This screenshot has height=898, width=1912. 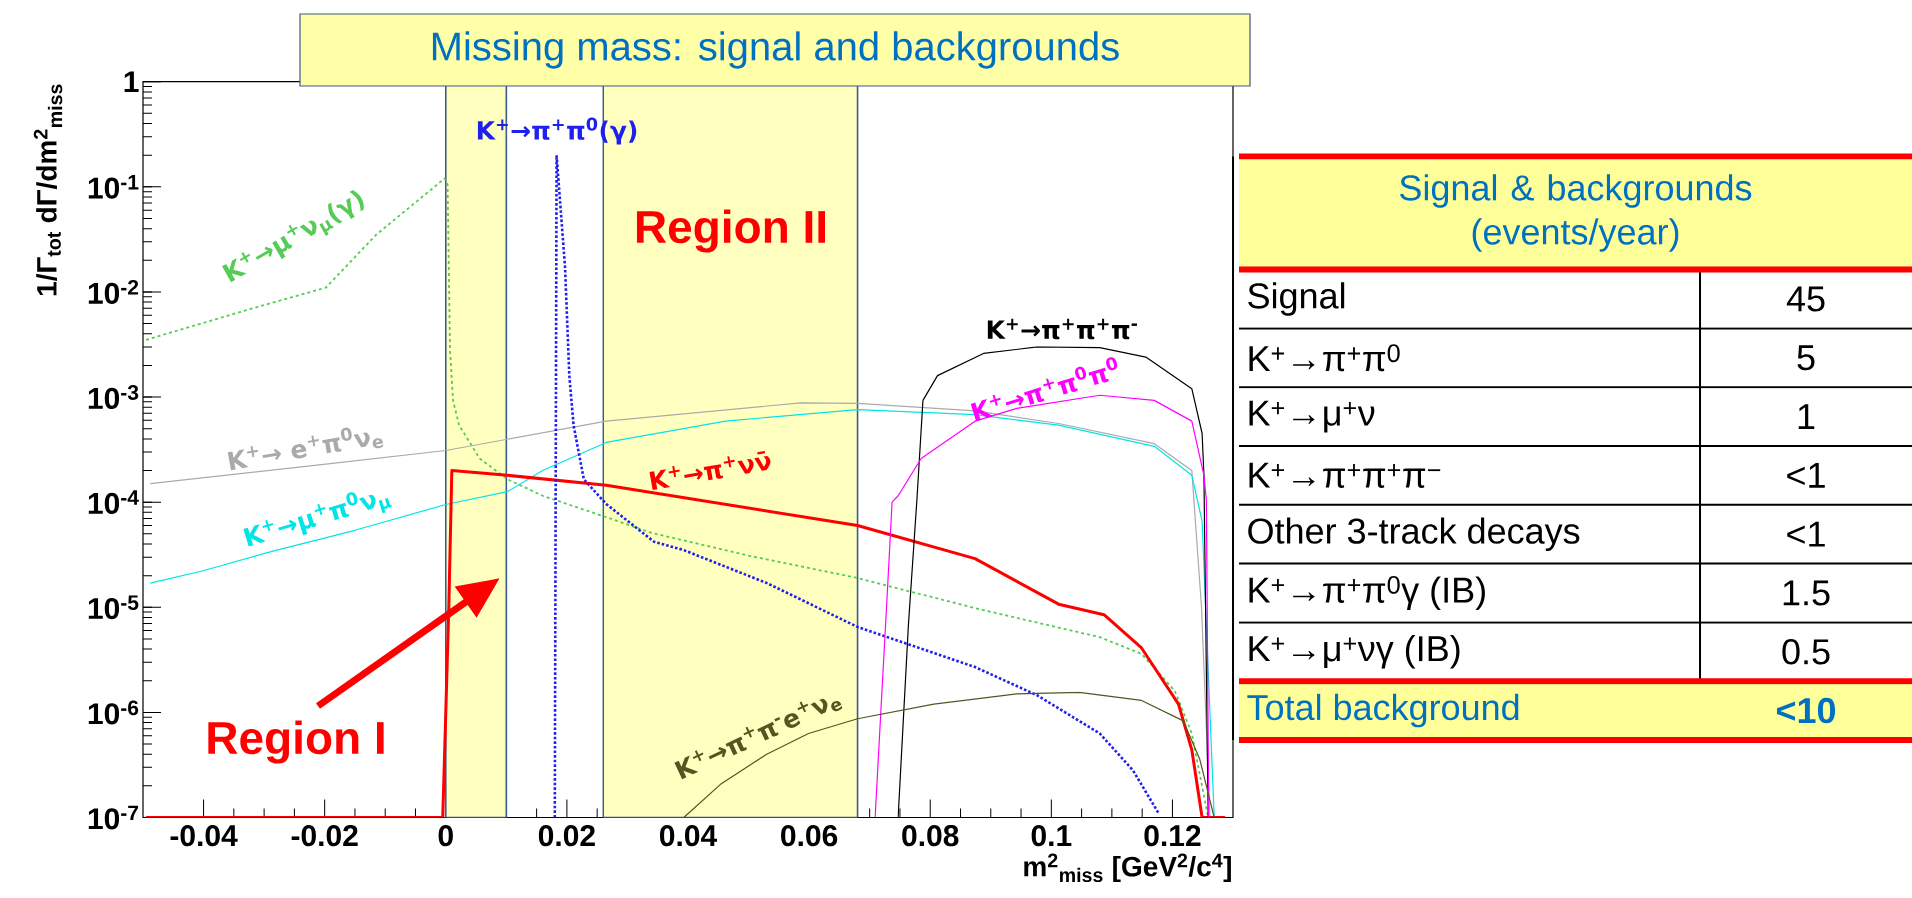 I want to click on text: K$^{+}$→ e$^{+}$π$^{0}$ν$_{e}$, so click(x=305, y=449).